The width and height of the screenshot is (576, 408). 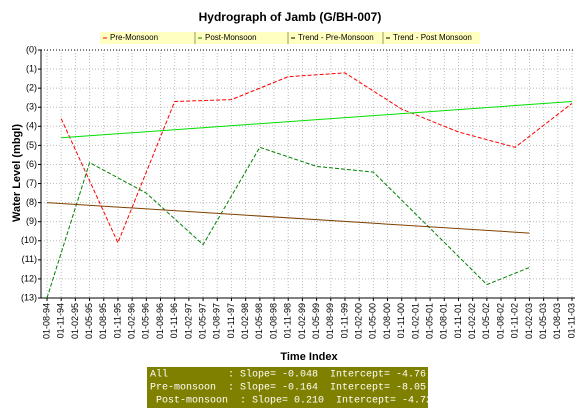 I want to click on x-tick-label: 01-08-99, so click(x=330, y=321).